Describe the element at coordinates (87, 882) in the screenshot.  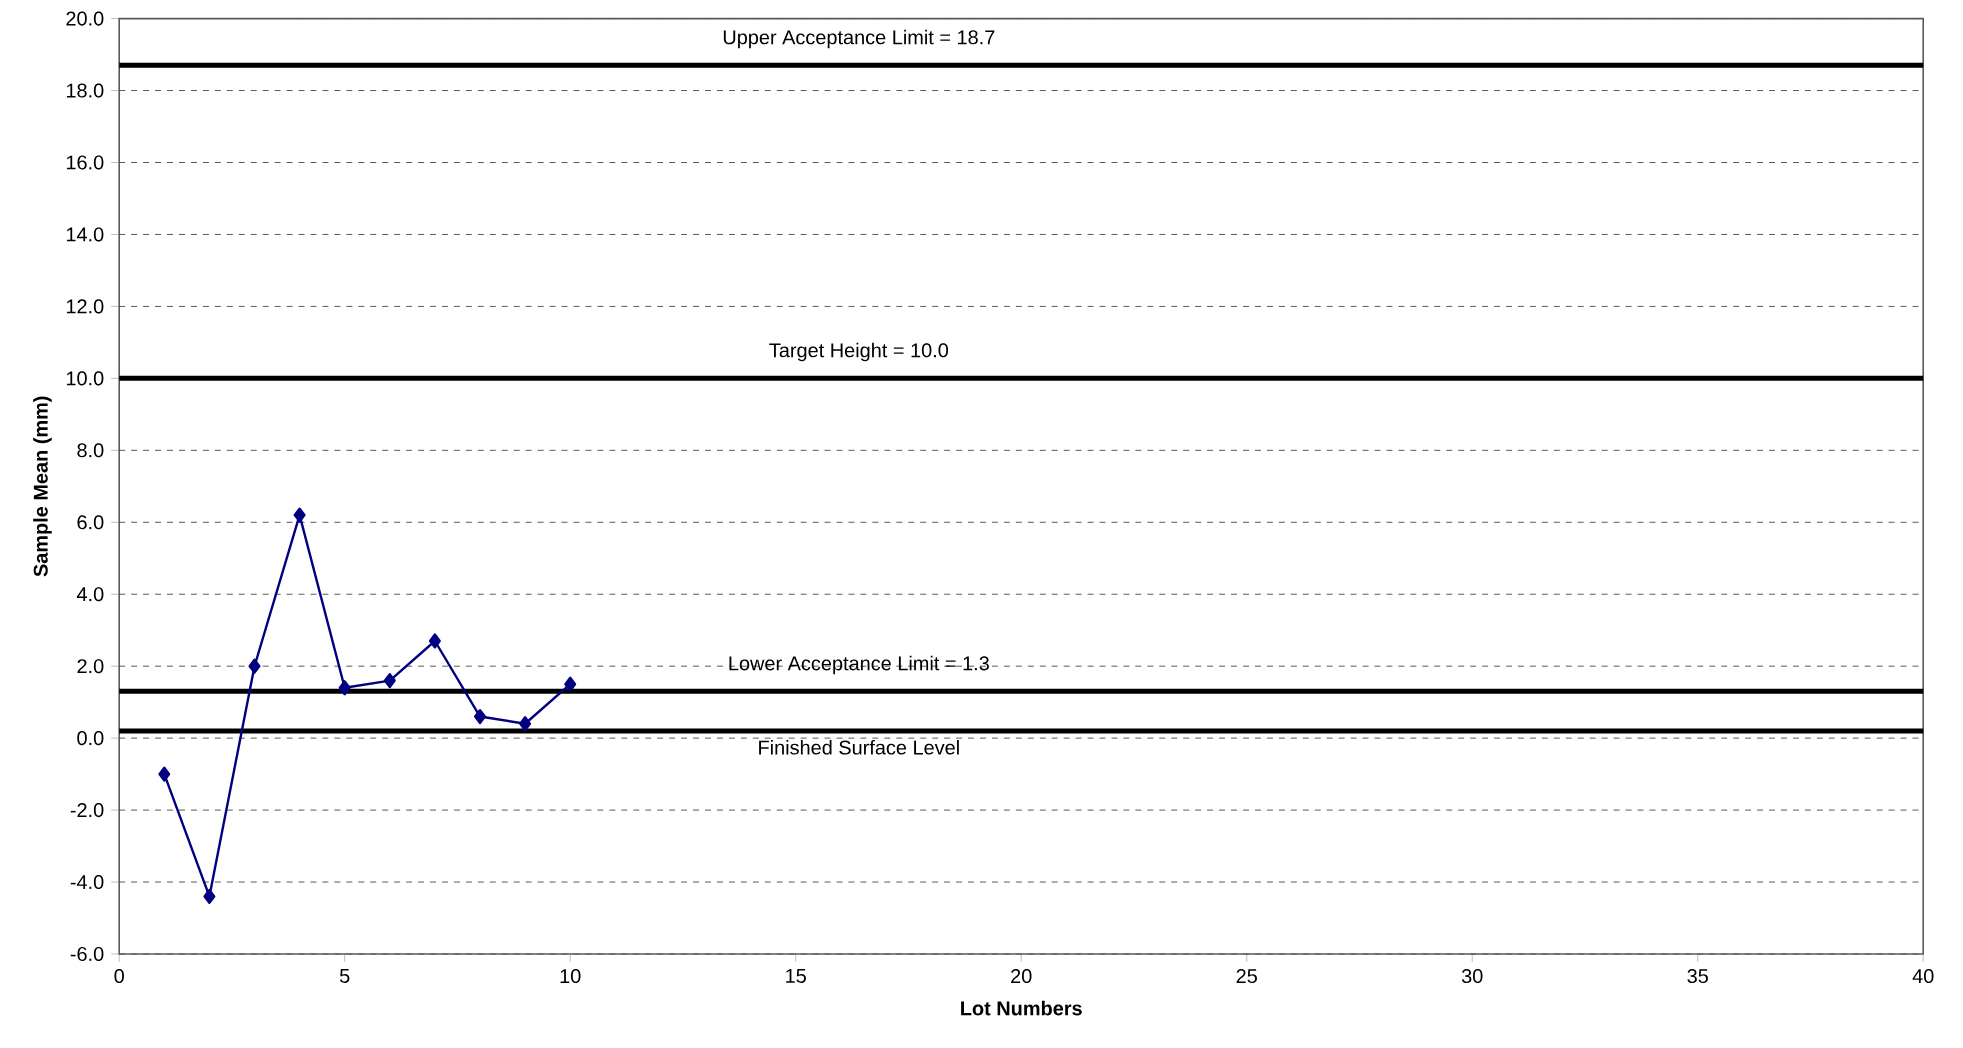
I see `y-tick-label: -4.0` at that location.